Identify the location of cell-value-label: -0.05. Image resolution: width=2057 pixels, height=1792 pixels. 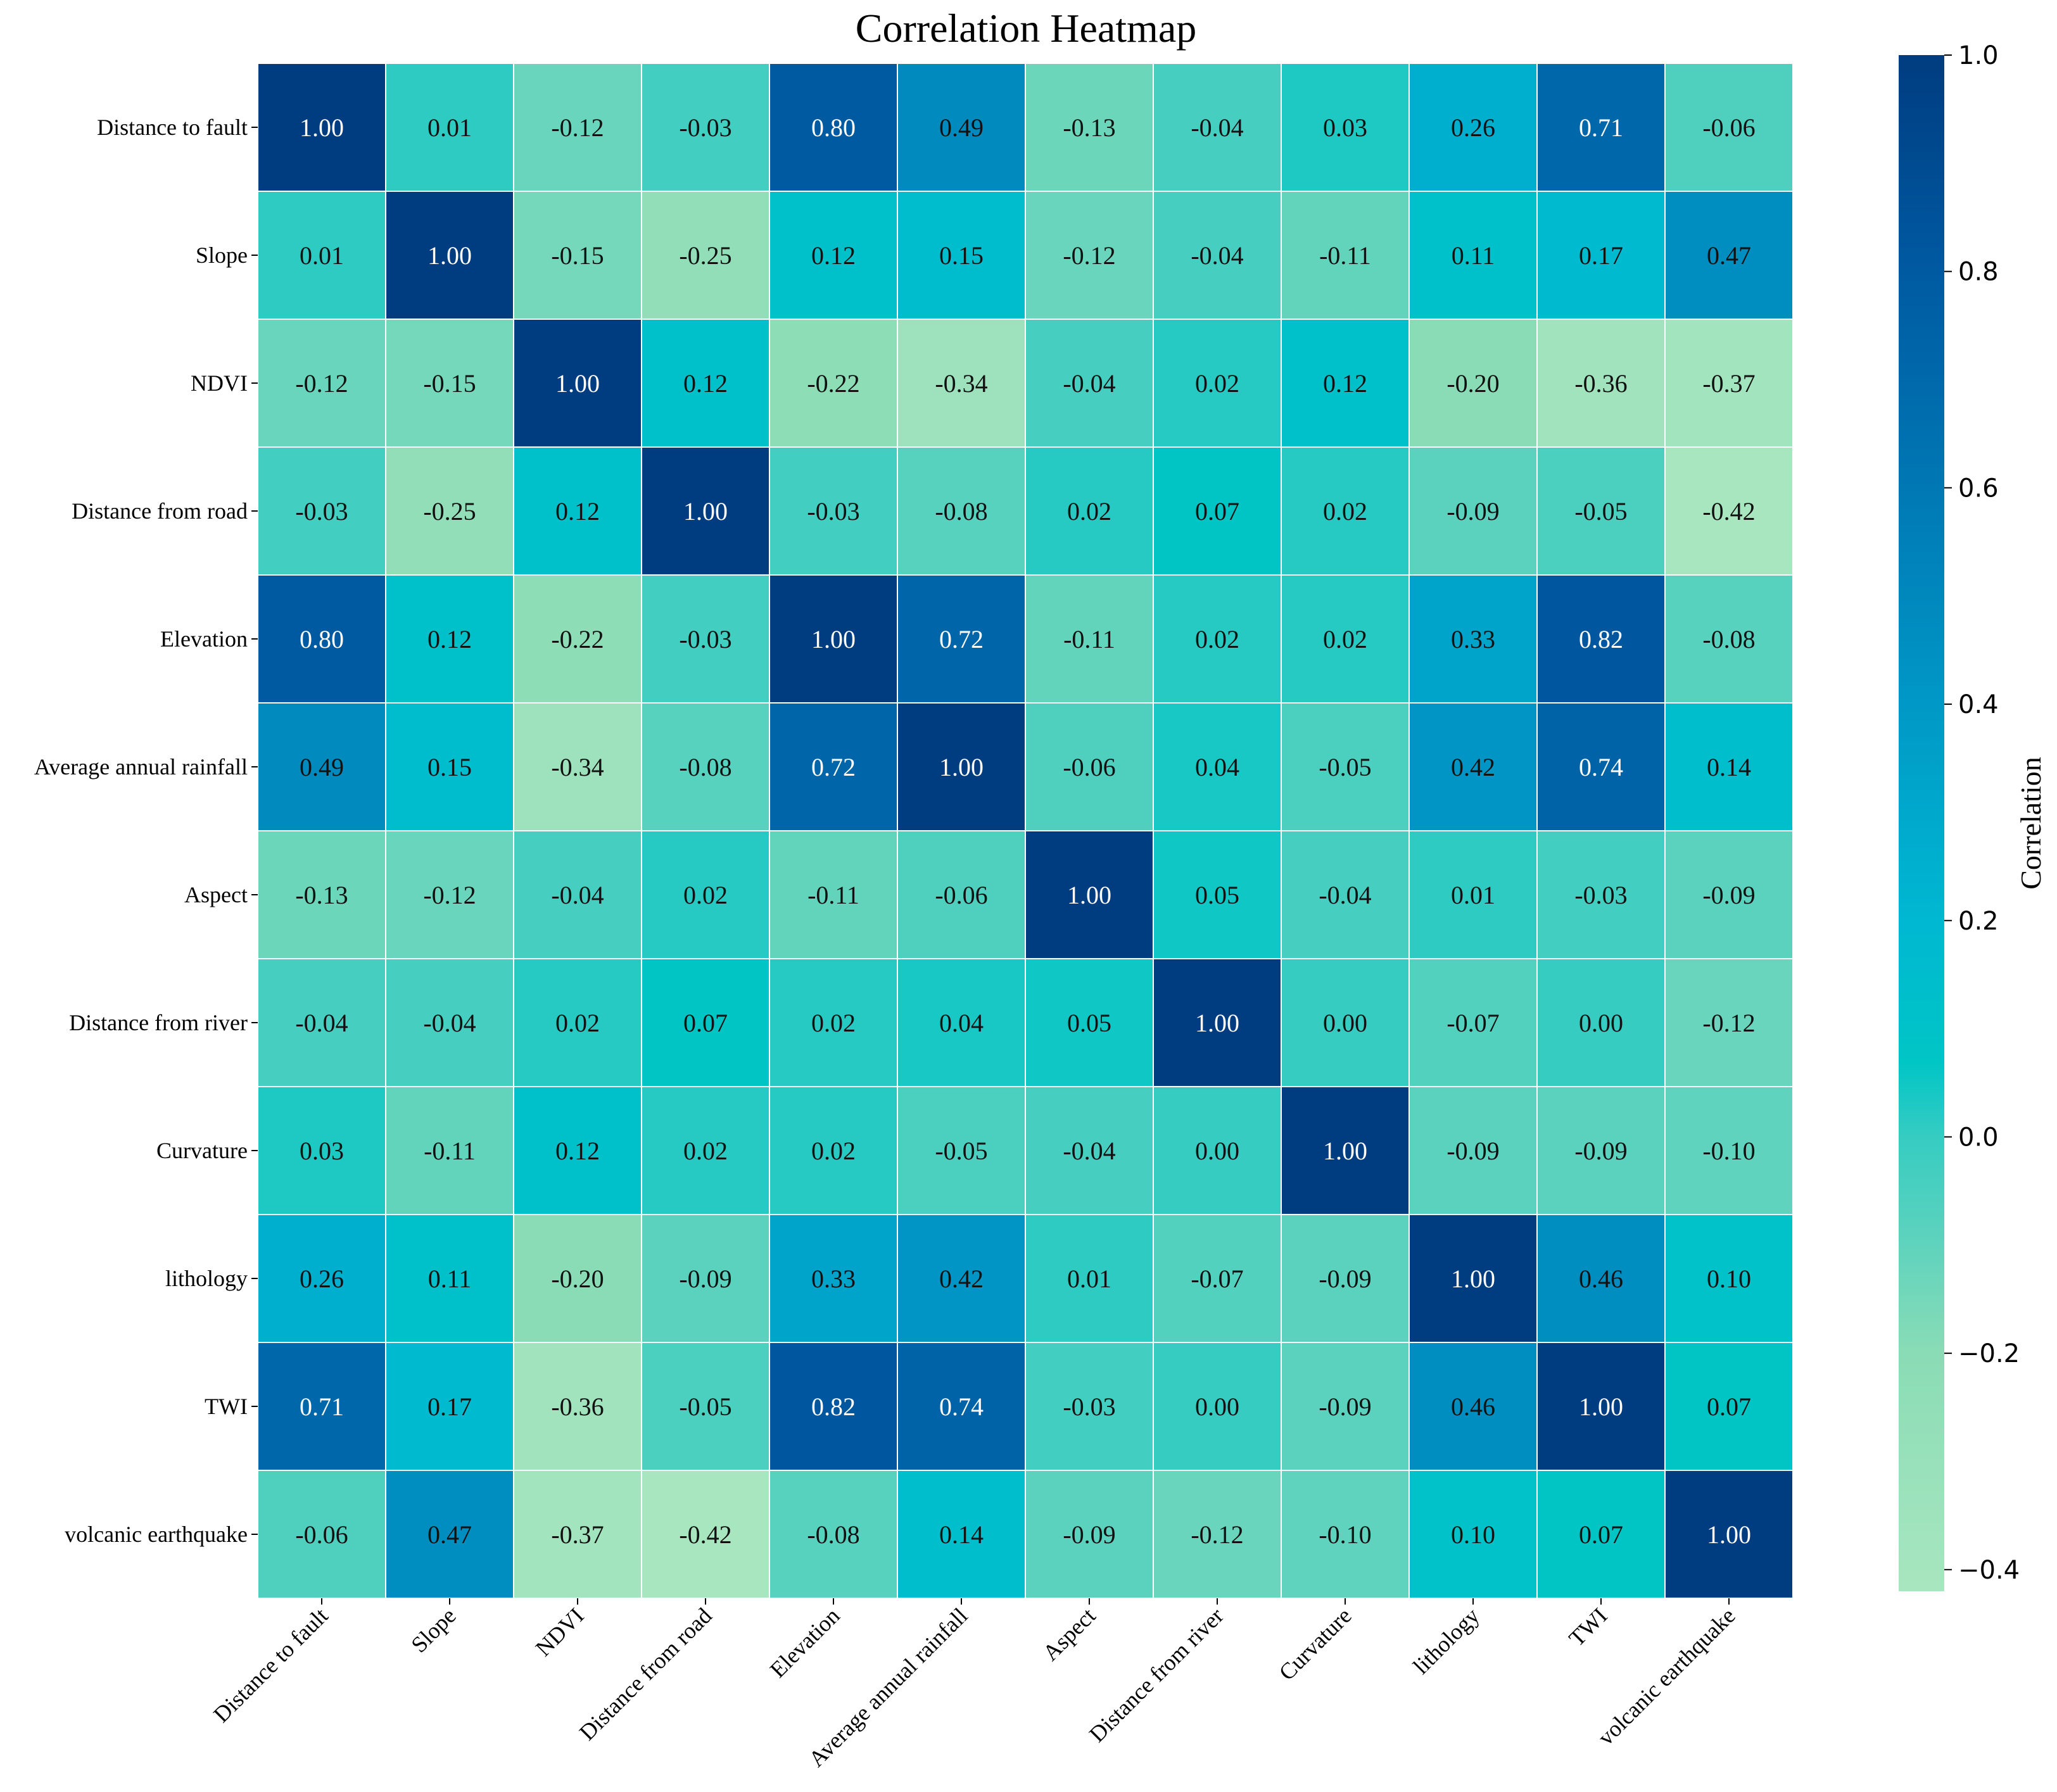
(961, 1151).